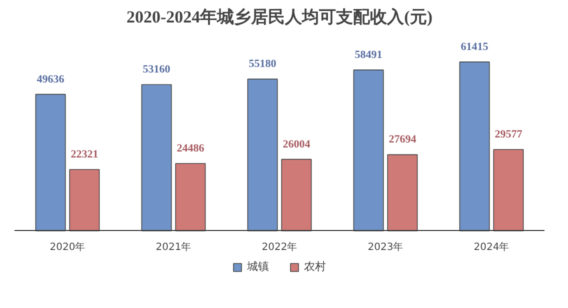 The width and height of the screenshot is (568, 308). Describe the element at coordinates (508, 134) in the screenshot. I see `data-label: 29577` at that location.